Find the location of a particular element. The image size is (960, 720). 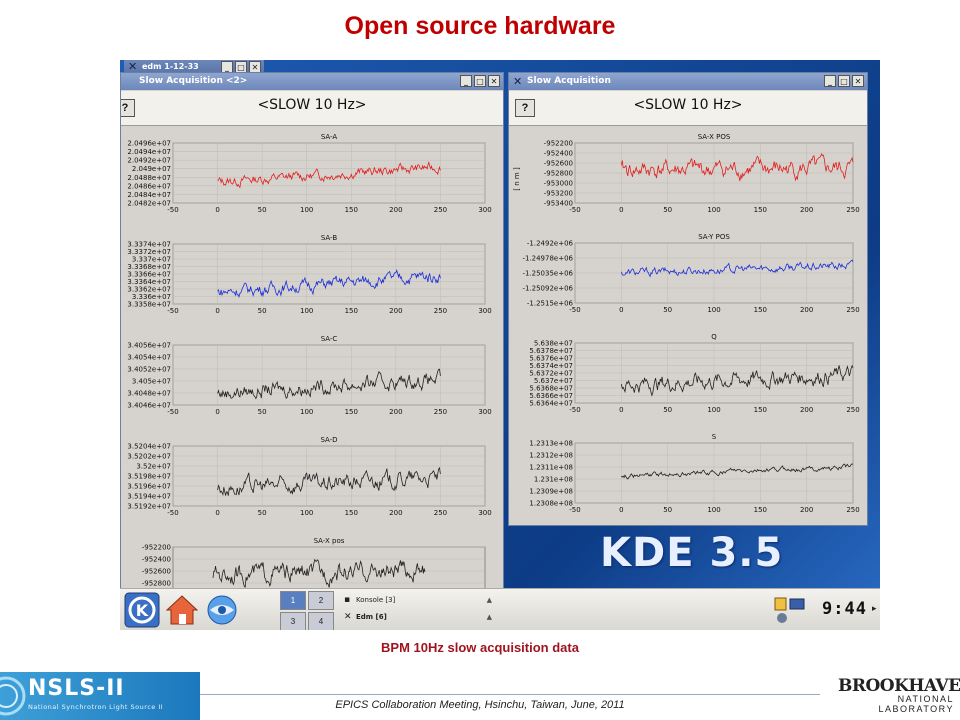

plot-title: SA-D is located at coordinates (328, 440).